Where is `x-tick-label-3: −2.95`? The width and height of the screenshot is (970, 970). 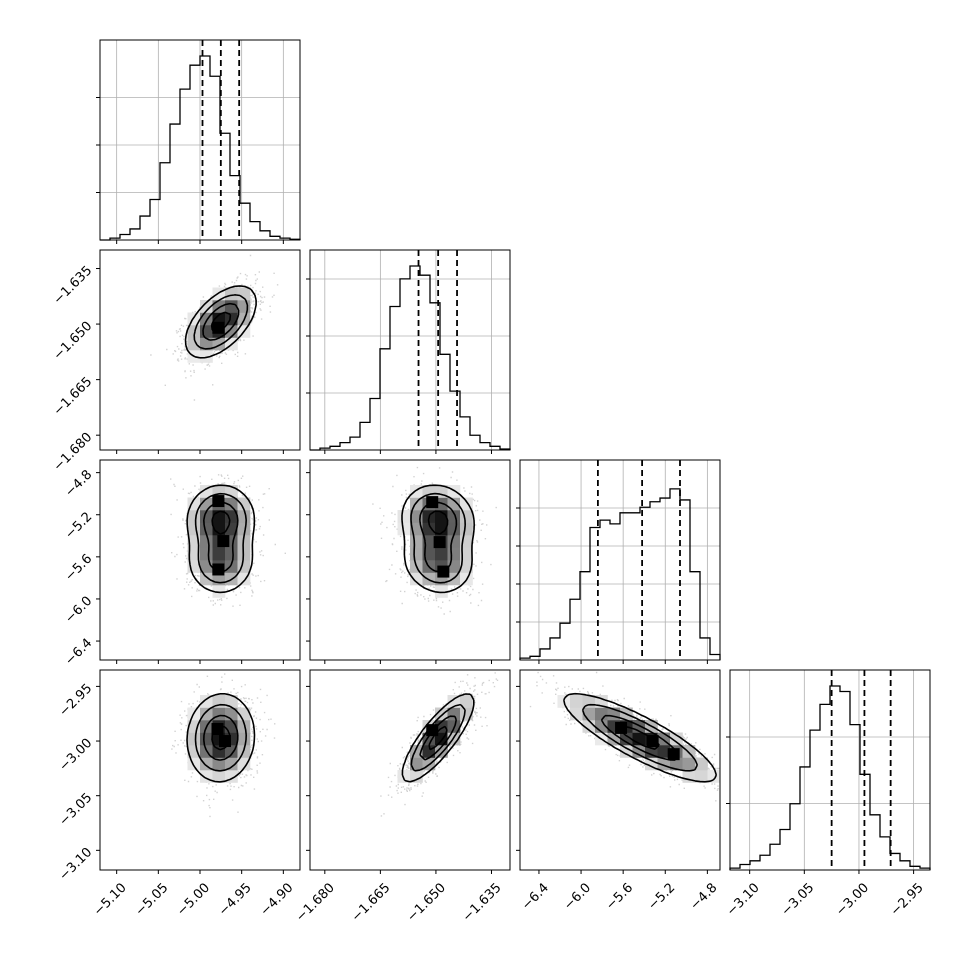 x-tick-label-3: −2.95 is located at coordinates (907, 899).